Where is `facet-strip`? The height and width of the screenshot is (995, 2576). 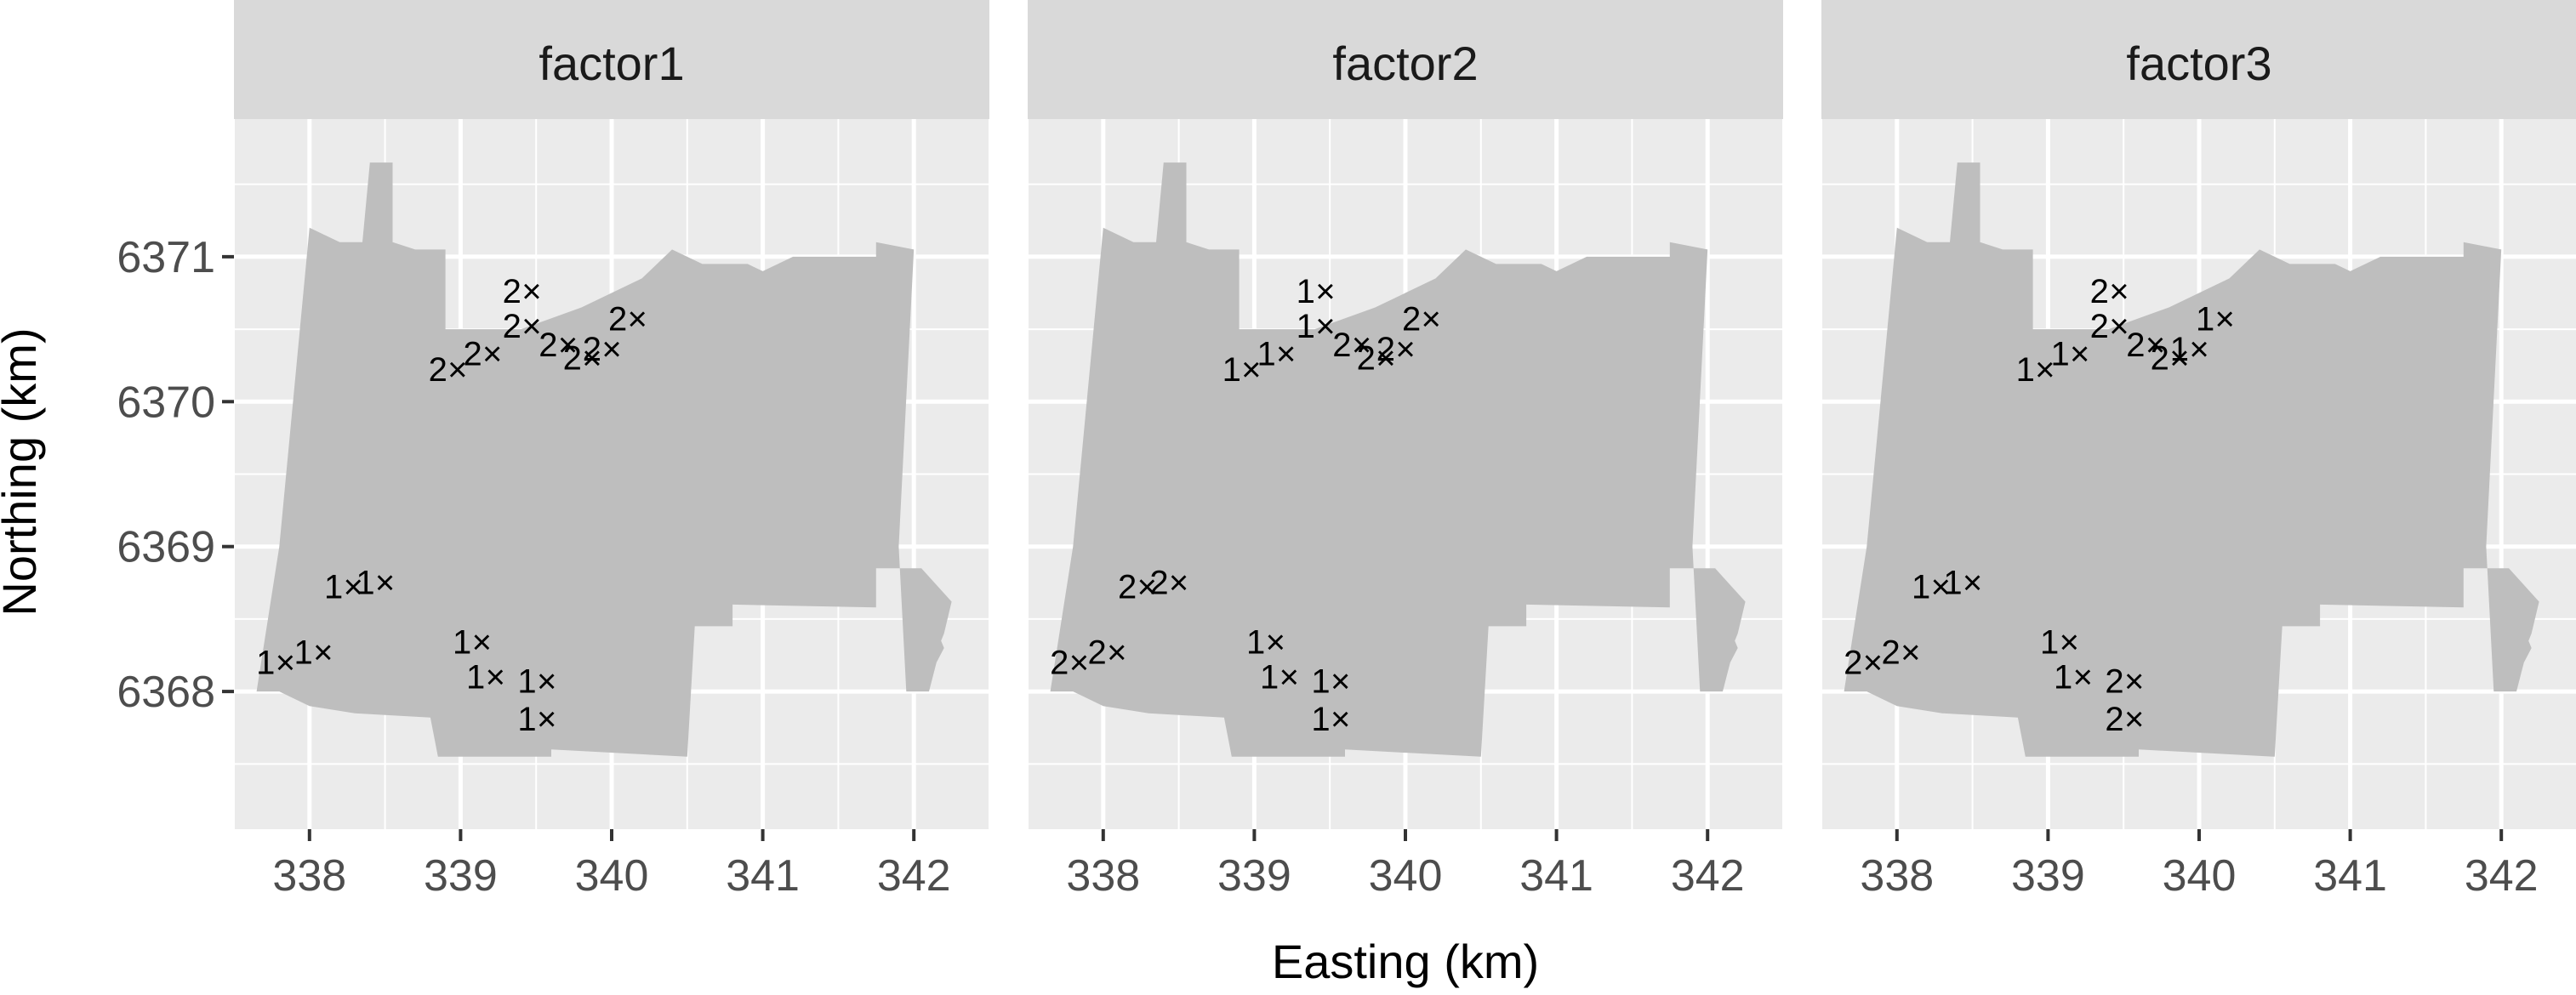
facet-strip is located at coordinates (611, 59).